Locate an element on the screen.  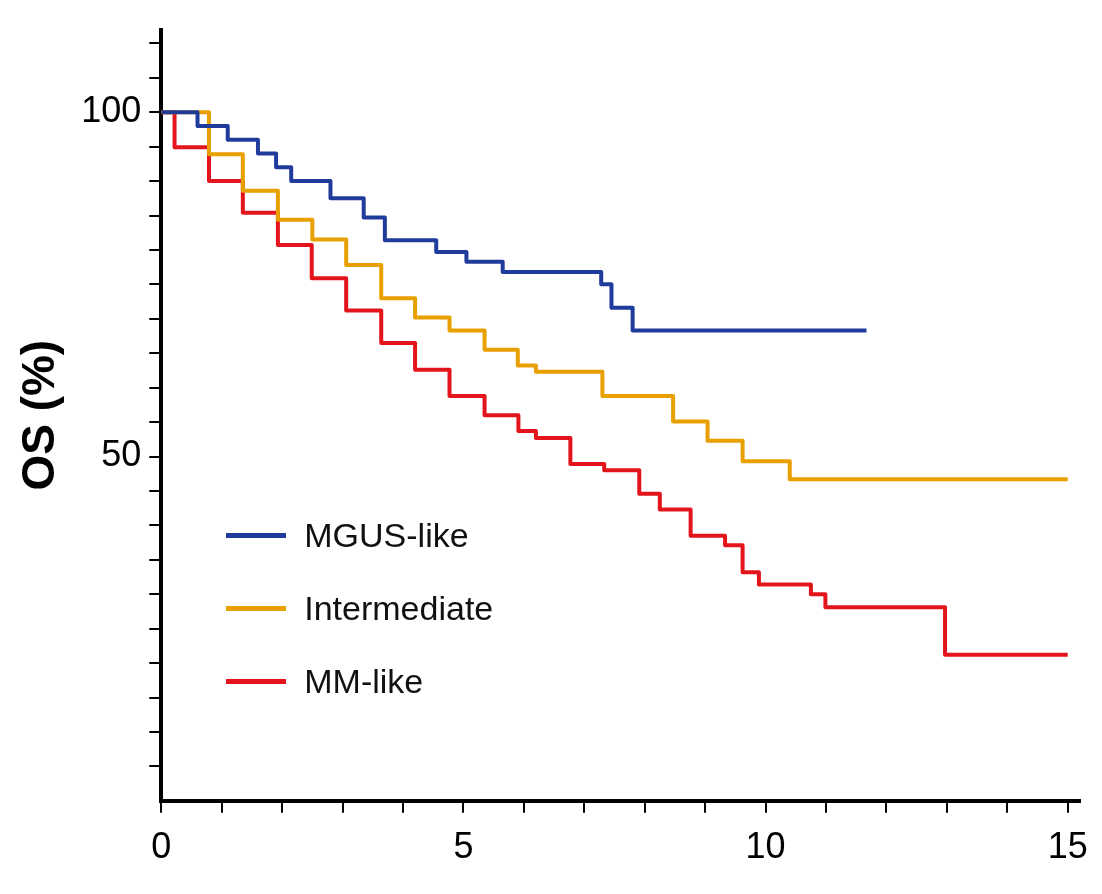
y-axis-title: OS (%) is located at coordinates (38, 415).